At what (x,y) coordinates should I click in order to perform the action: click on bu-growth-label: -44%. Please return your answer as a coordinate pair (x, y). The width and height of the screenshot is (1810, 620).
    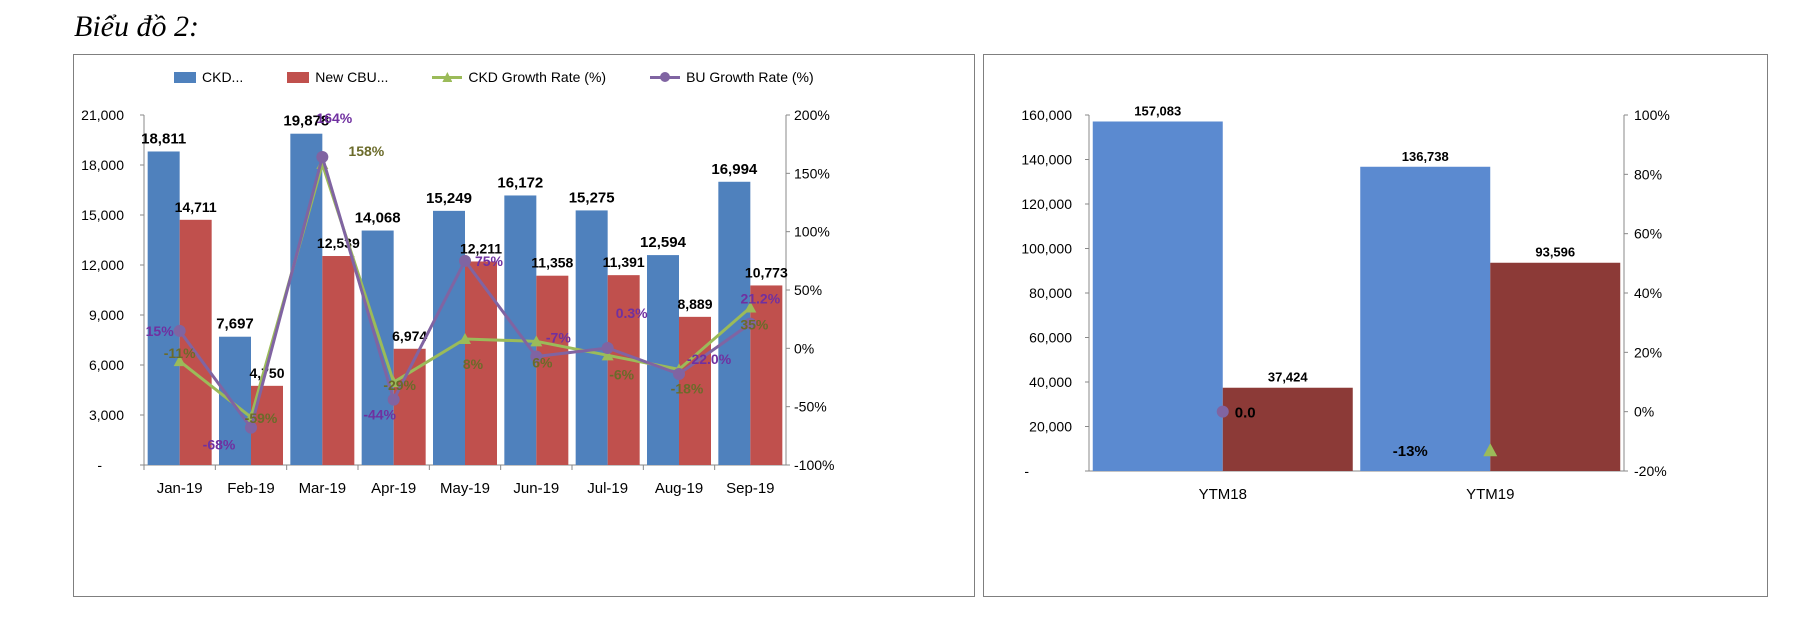
    Looking at the image, I should click on (379, 415).